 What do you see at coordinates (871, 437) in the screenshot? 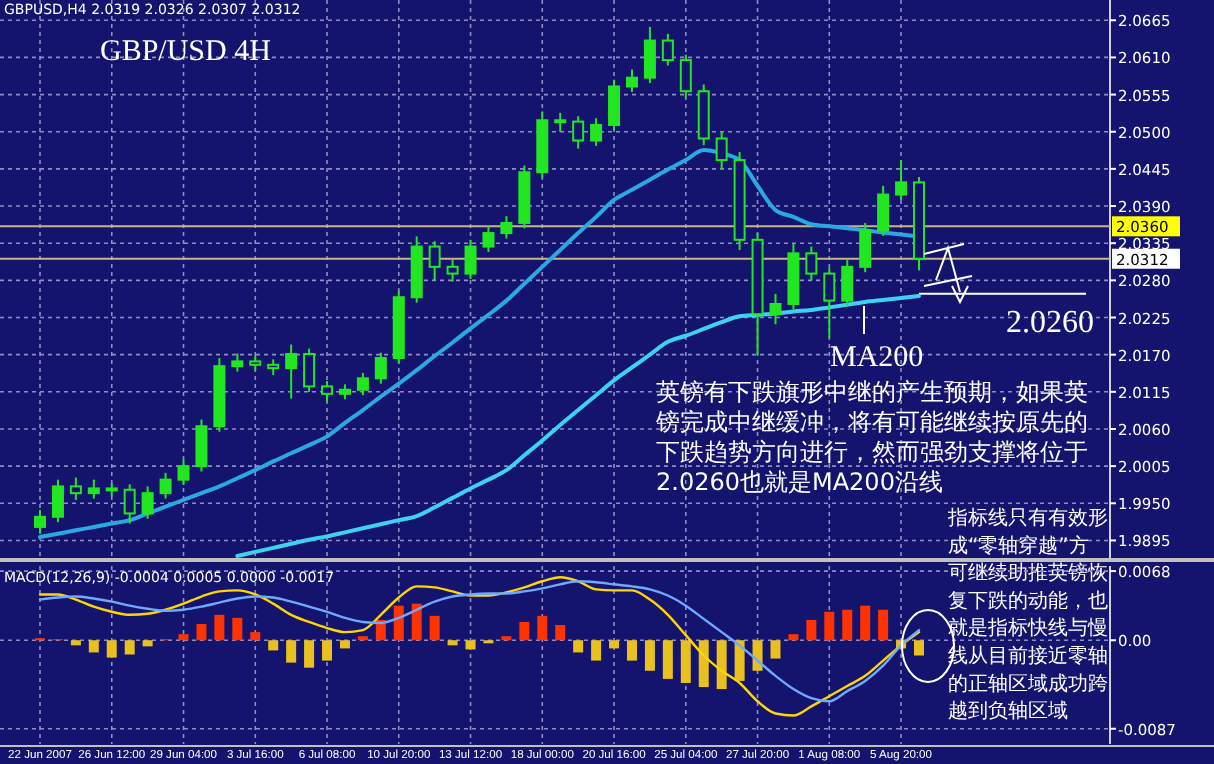
I see `annotation: 英镑有下跌旗形中继的产生预期，如果英镑完成中继缓冲，将有可能继续按原先的下跌趋势方向进行，然而强劲支撑将位于2.0260也就是MA200沿线` at bounding box center [871, 437].